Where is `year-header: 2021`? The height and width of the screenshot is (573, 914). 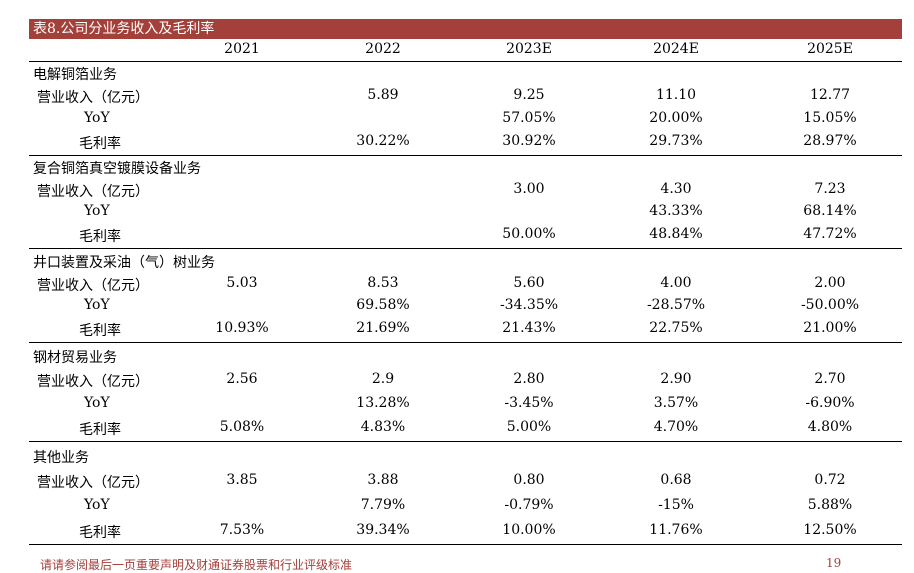
year-header: 2021 is located at coordinates (242, 49).